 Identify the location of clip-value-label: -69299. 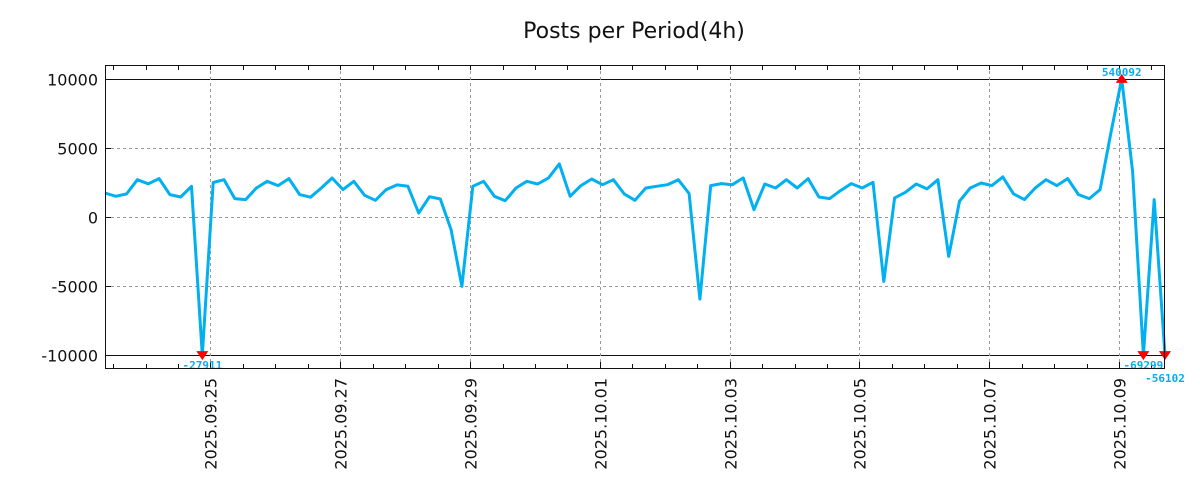
(1143, 365).